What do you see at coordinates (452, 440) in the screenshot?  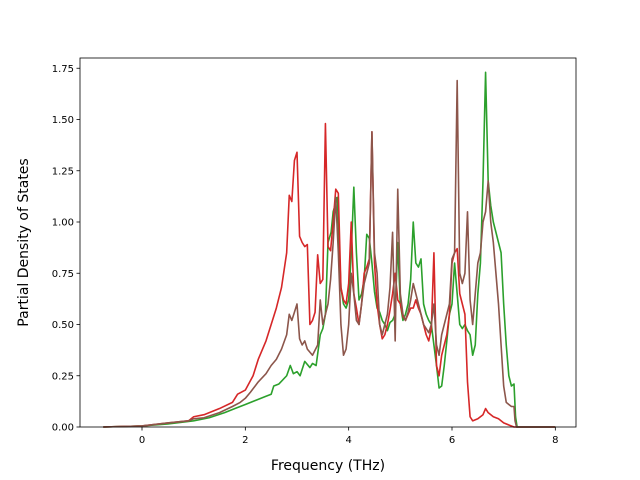 I see `x-tick-label: 6` at bounding box center [452, 440].